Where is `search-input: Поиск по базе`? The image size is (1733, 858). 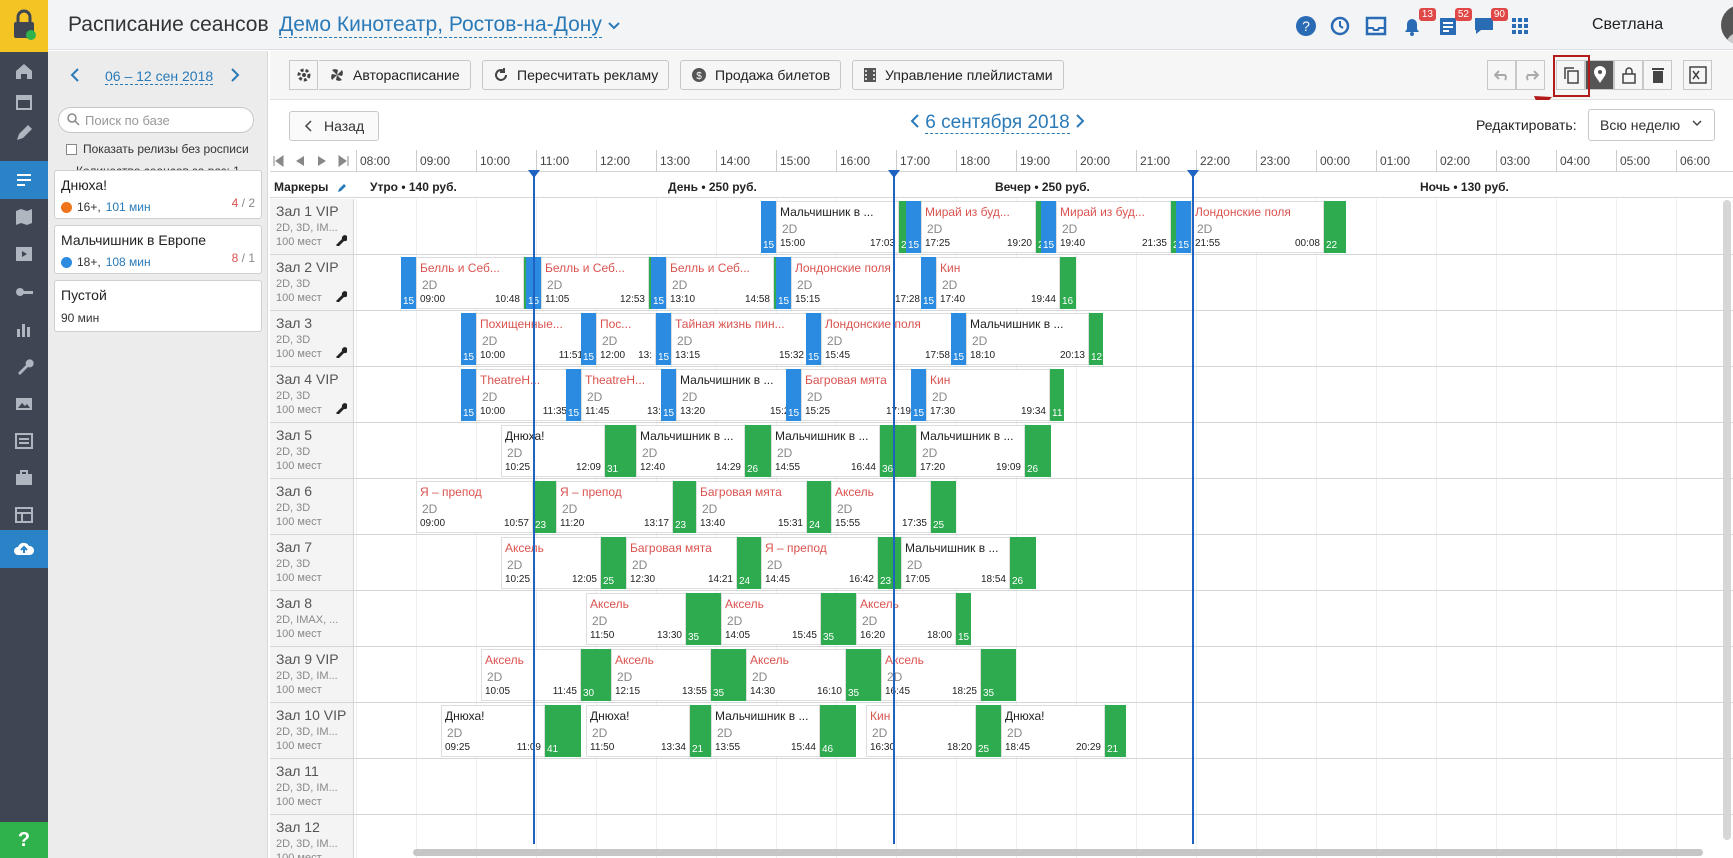
search-input: Поиск по базе is located at coordinates (156, 120).